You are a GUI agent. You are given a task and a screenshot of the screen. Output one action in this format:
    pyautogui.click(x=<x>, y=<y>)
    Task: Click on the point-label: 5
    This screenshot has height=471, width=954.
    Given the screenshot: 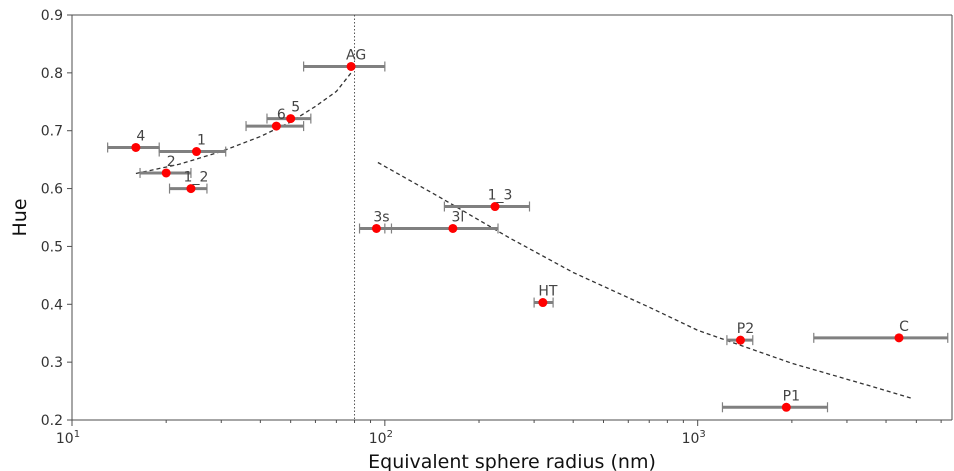 What is the action you would take?
    pyautogui.click(x=295, y=108)
    